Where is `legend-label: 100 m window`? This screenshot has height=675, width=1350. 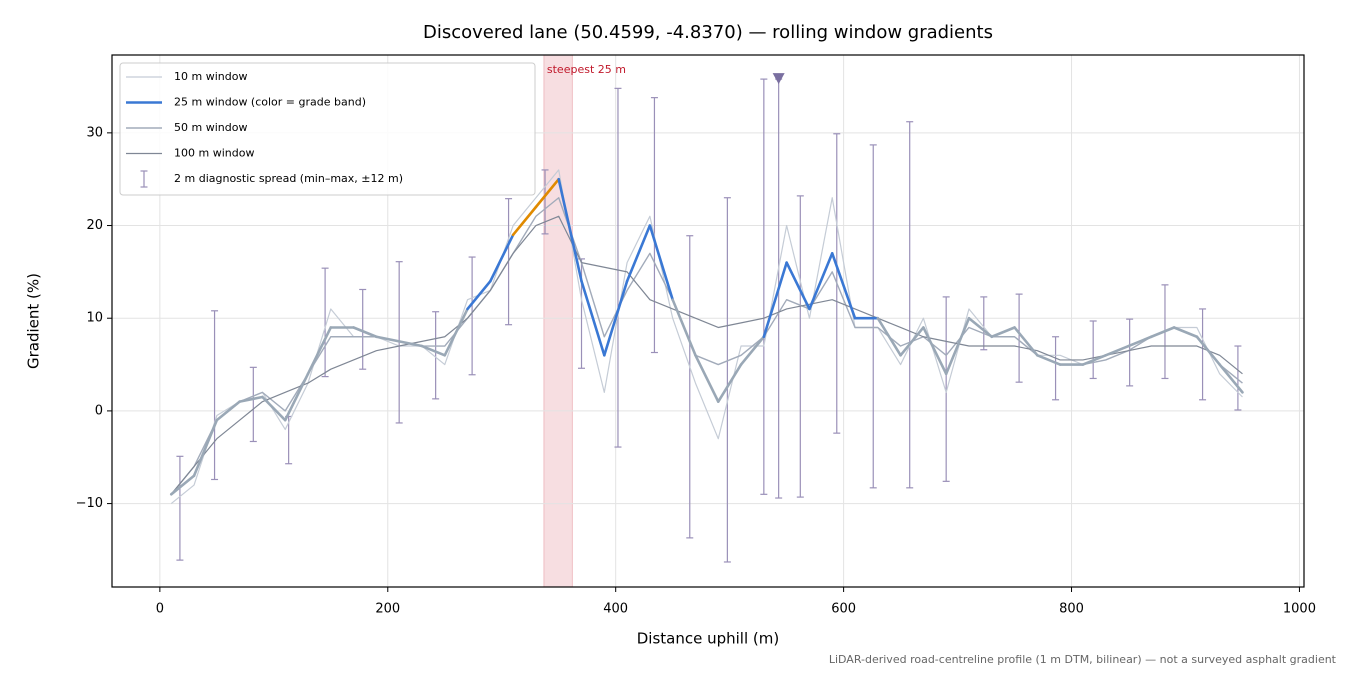
legend-label: 100 m window is located at coordinates (214, 153).